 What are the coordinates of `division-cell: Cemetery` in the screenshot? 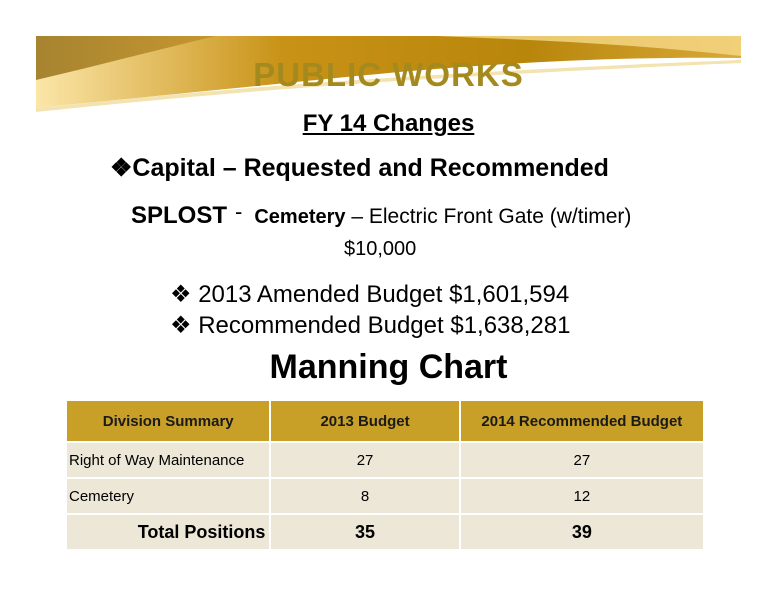 It's located at (168, 496).